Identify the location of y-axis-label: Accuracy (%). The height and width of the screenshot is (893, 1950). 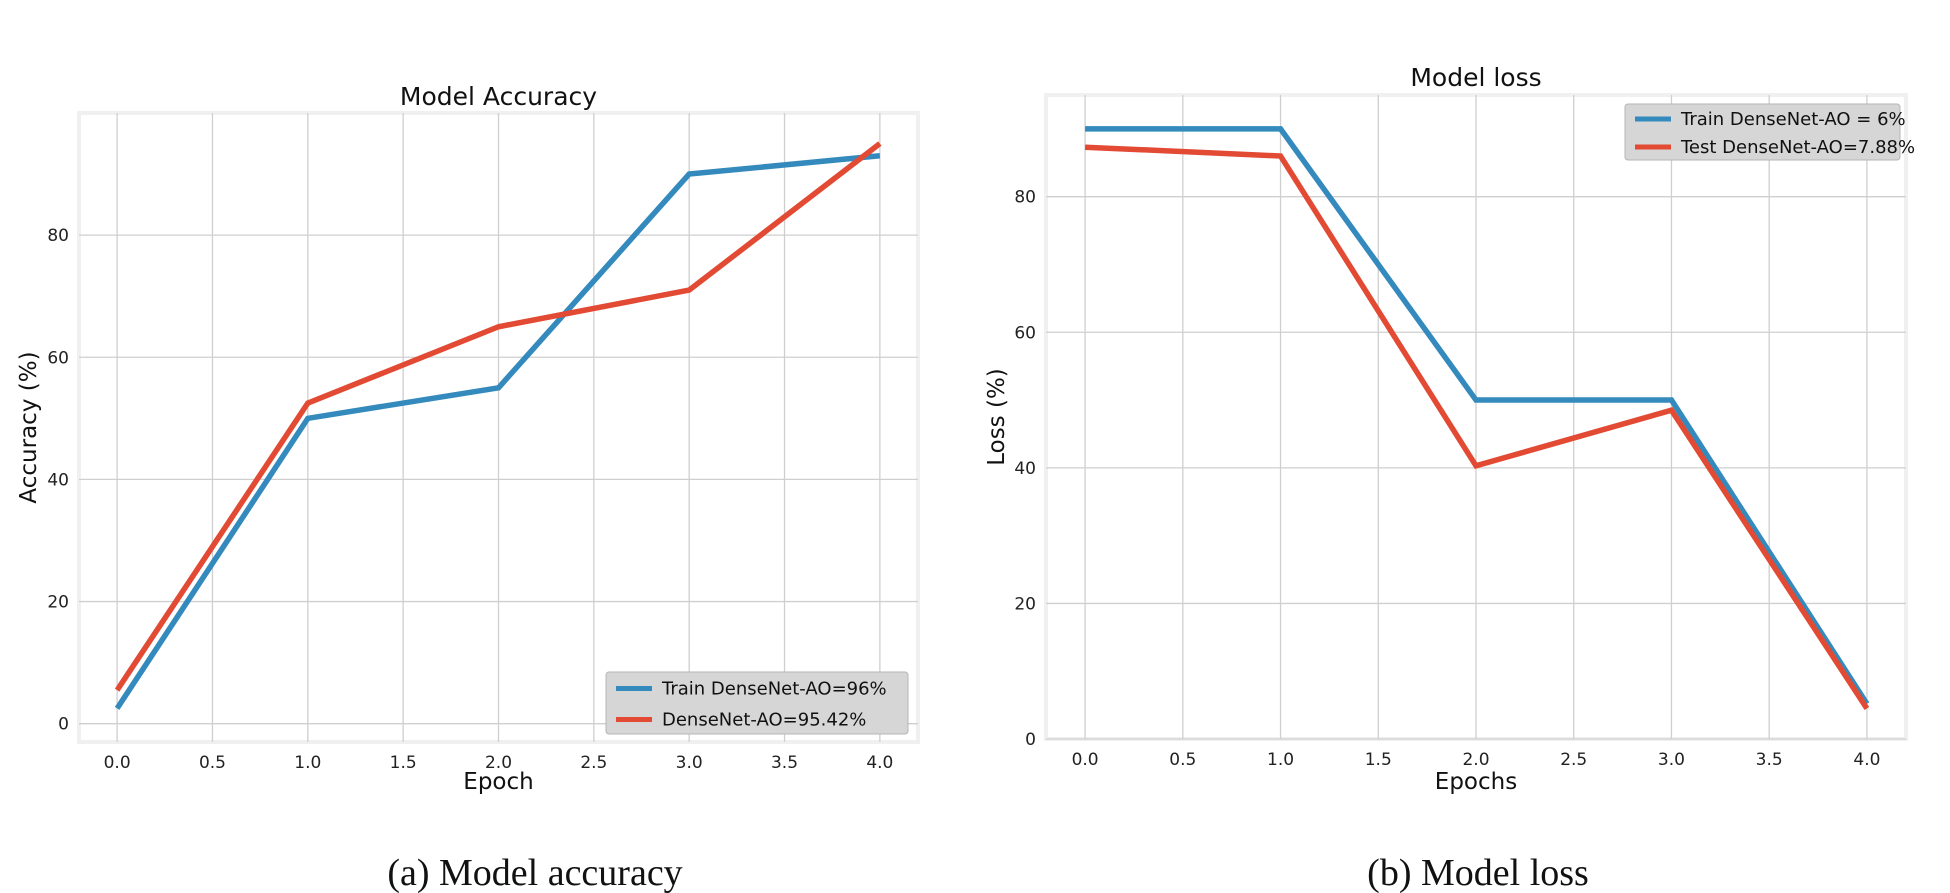
(29, 427).